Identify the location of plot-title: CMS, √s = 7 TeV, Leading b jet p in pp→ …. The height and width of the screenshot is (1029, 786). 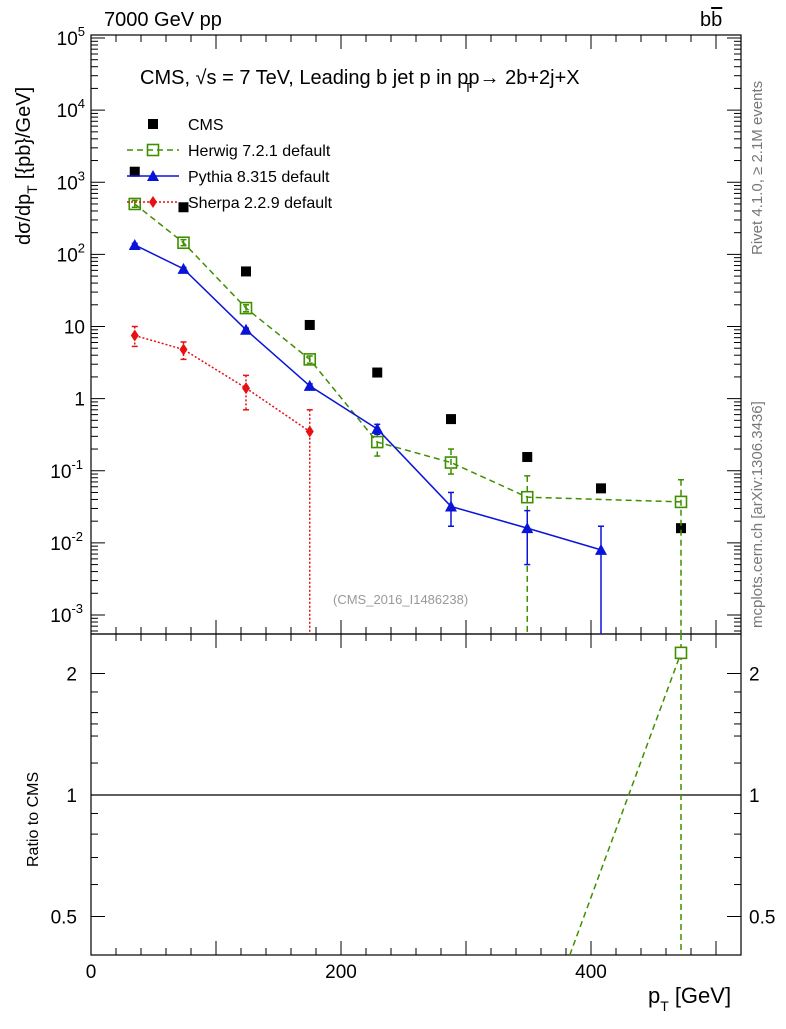
(360, 78).